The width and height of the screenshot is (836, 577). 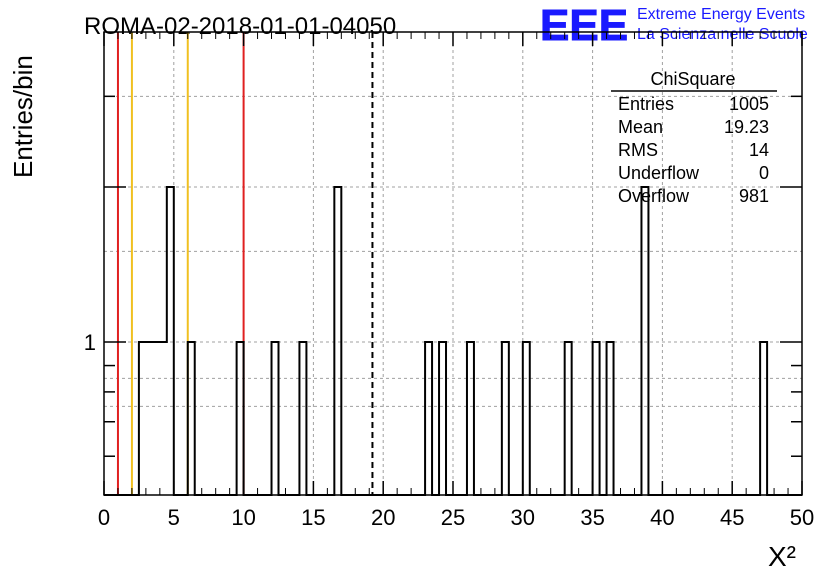 What do you see at coordinates (646, 104) in the screenshot?
I see `stats-row-label: Entries` at bounding box center [646, 104].